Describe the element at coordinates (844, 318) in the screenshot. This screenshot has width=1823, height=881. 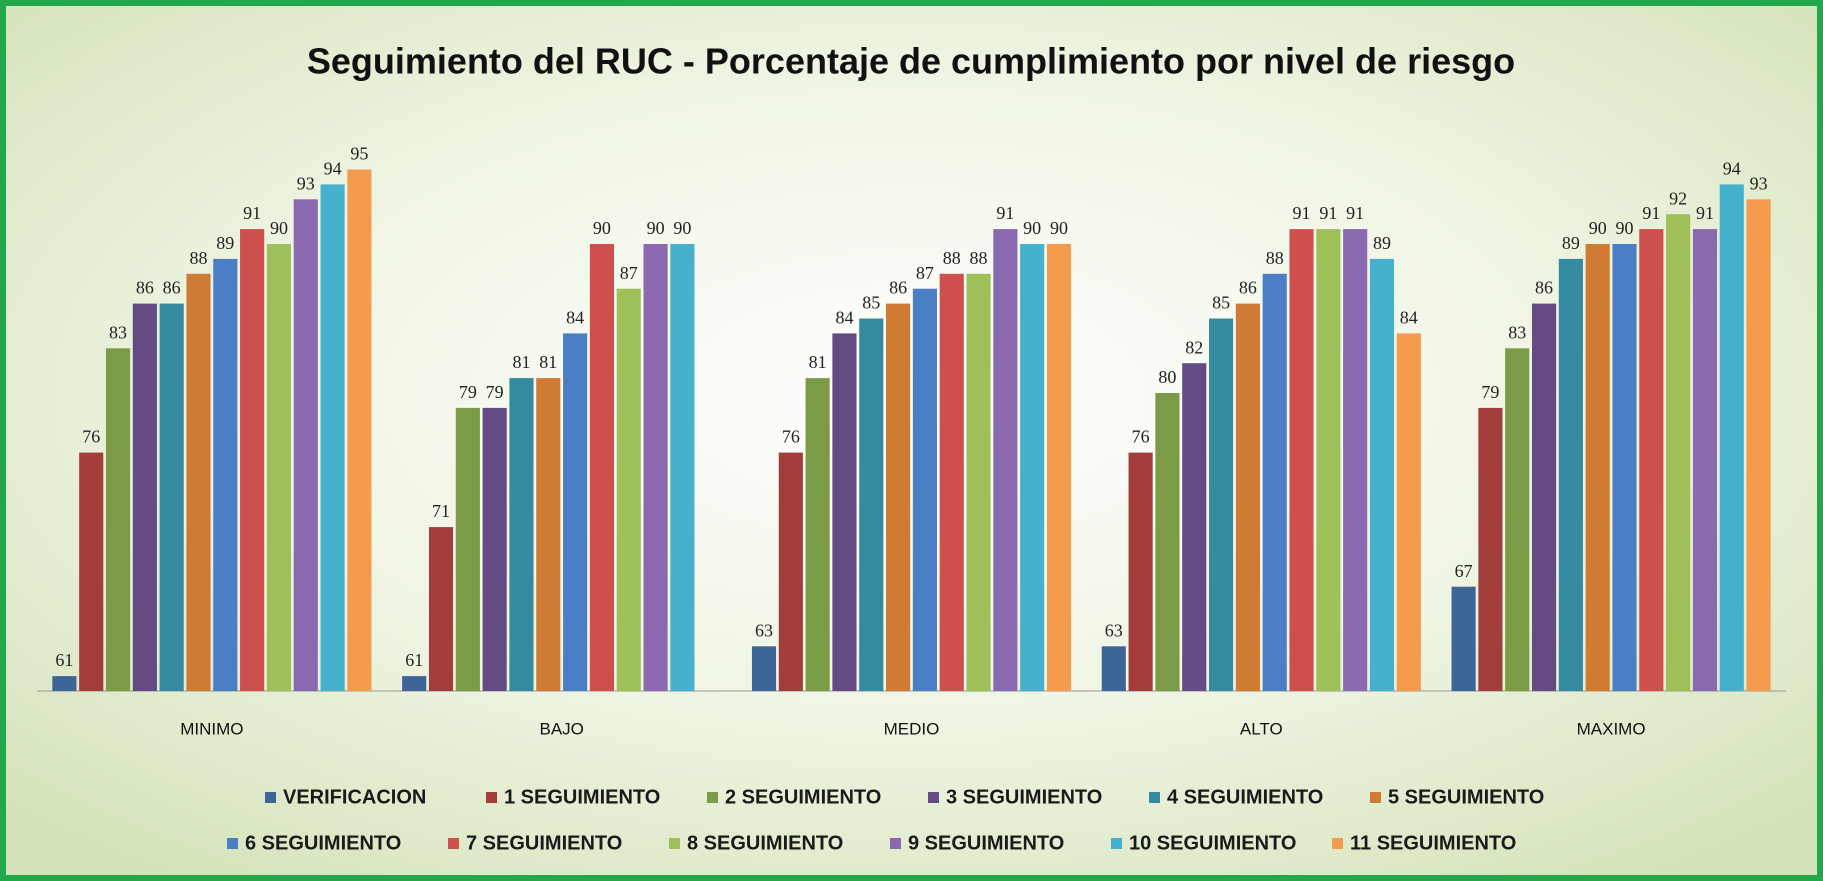
I see `value-label: 84` at that location.